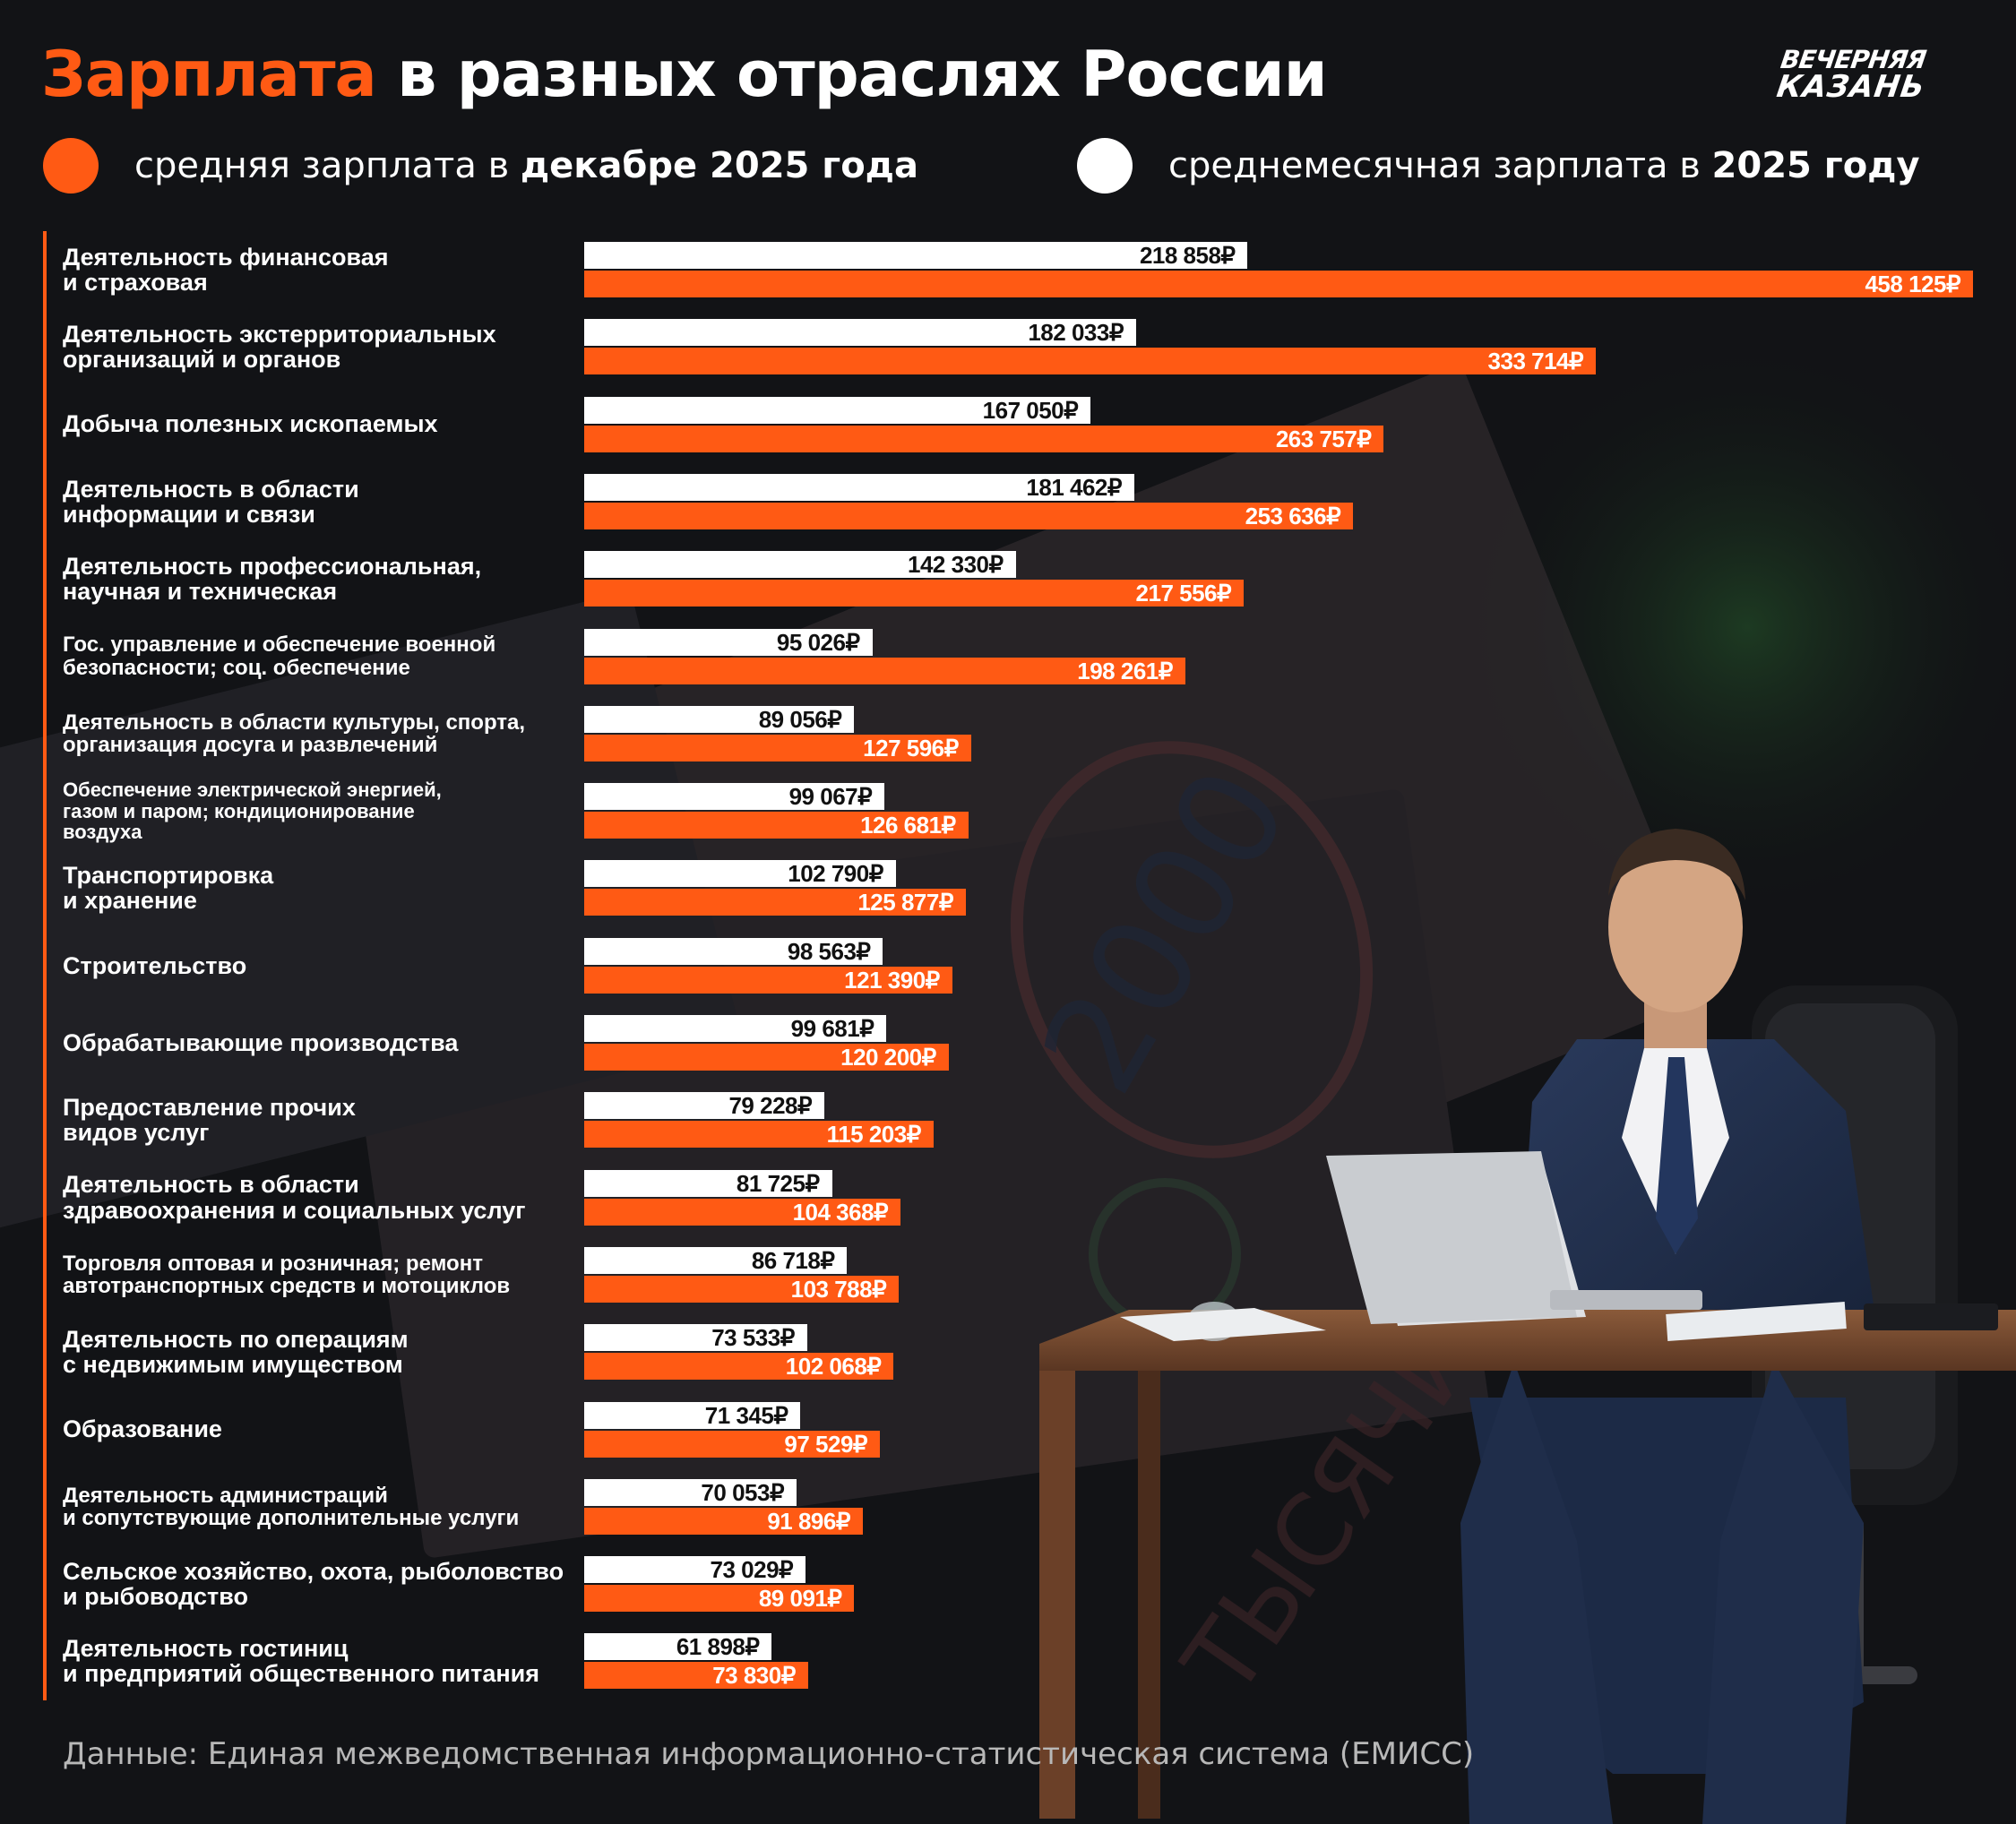 This screenshot has width=2016, height=1824. What do you see at coordinates (775, 902) in the screenshot?
I see `bar-december-2025: 125 877₽` at bounding box center [775, 902].